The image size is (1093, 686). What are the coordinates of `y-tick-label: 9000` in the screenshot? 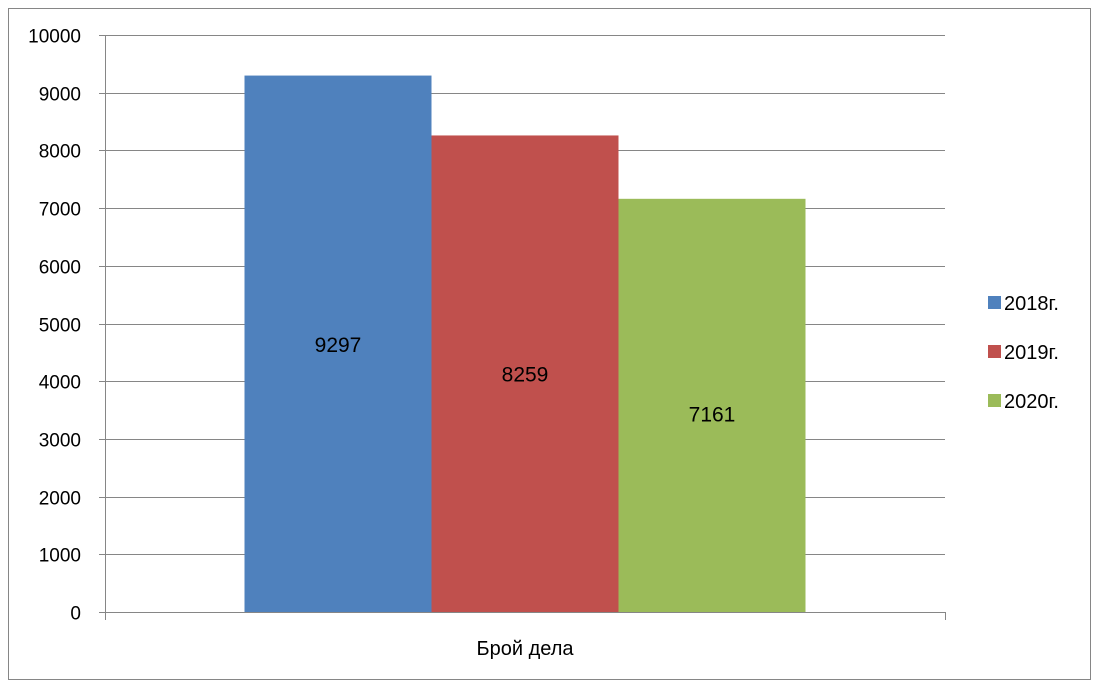 It's located at (60, 95).